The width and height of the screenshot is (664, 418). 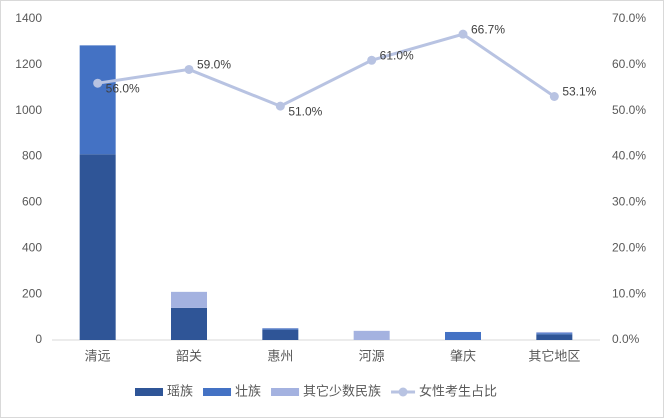 I want to click on y-tick-label: 400, so click(x=32, y=247).